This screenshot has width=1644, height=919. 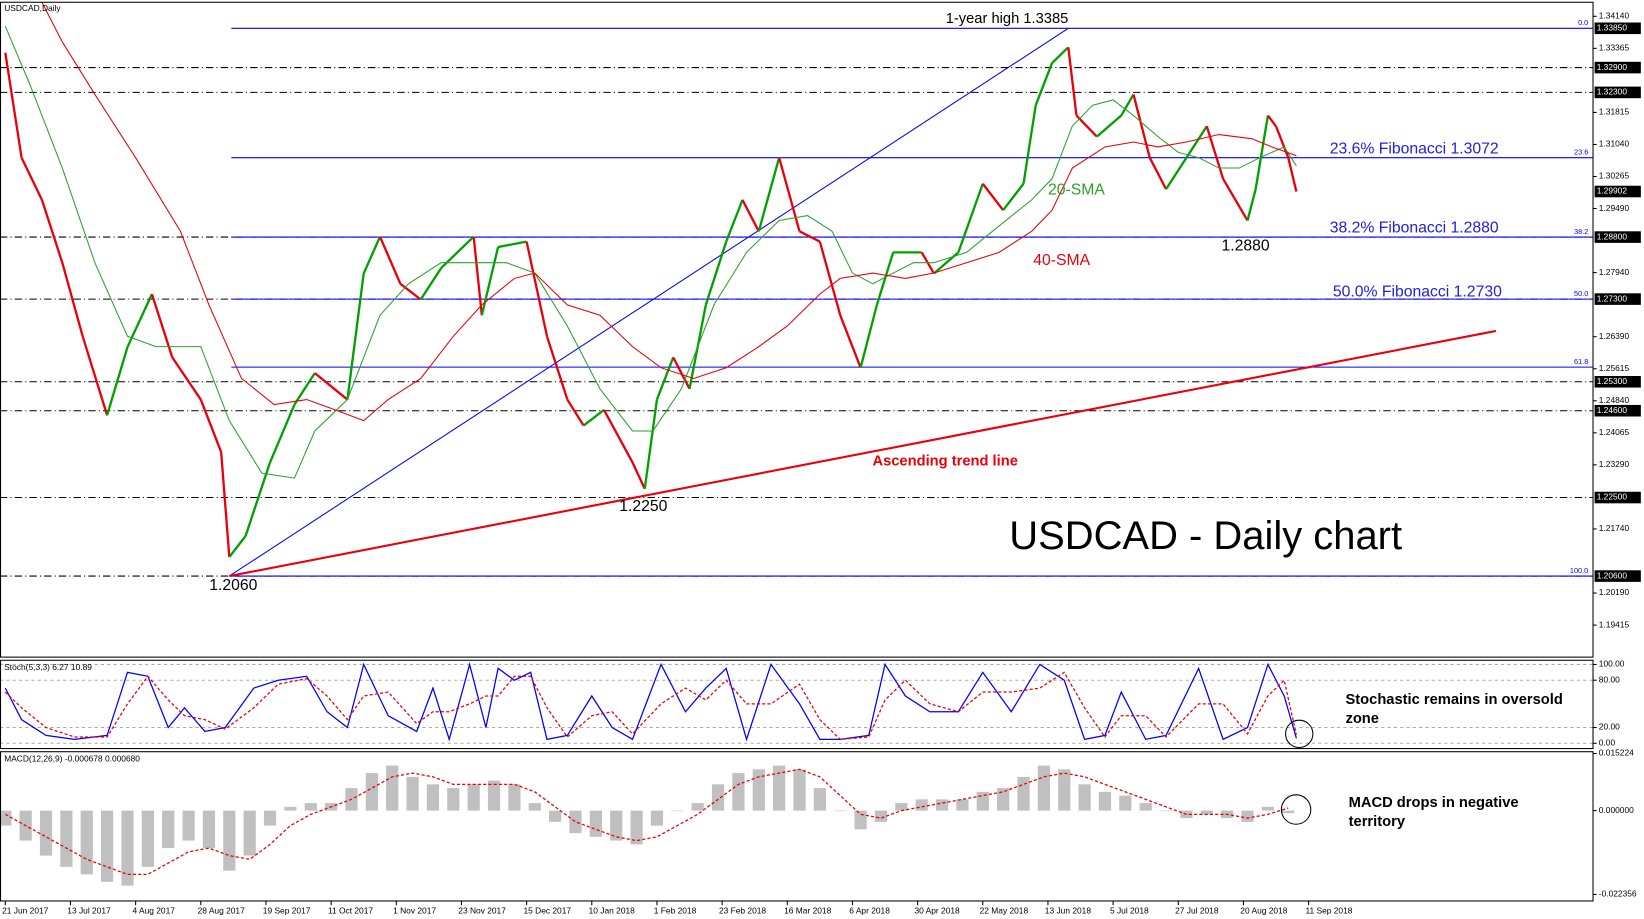 I want to click on x-tick-label: 23 Feb 2018, so click(x=742, y=911).